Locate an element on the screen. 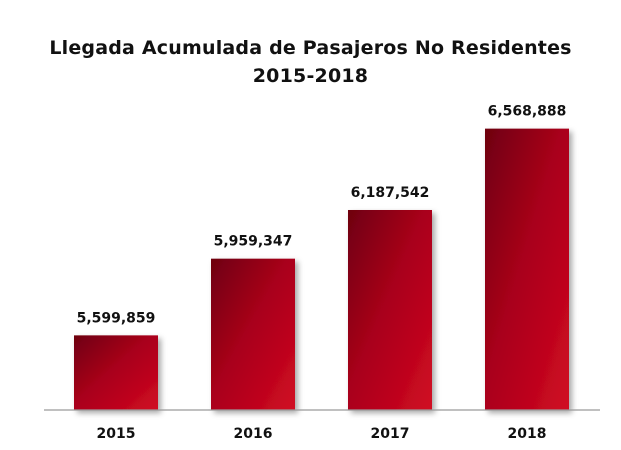 Image resolution: width=621 pixels, height=450 pixels. bar-2018 is located at coordinates (527, 269).